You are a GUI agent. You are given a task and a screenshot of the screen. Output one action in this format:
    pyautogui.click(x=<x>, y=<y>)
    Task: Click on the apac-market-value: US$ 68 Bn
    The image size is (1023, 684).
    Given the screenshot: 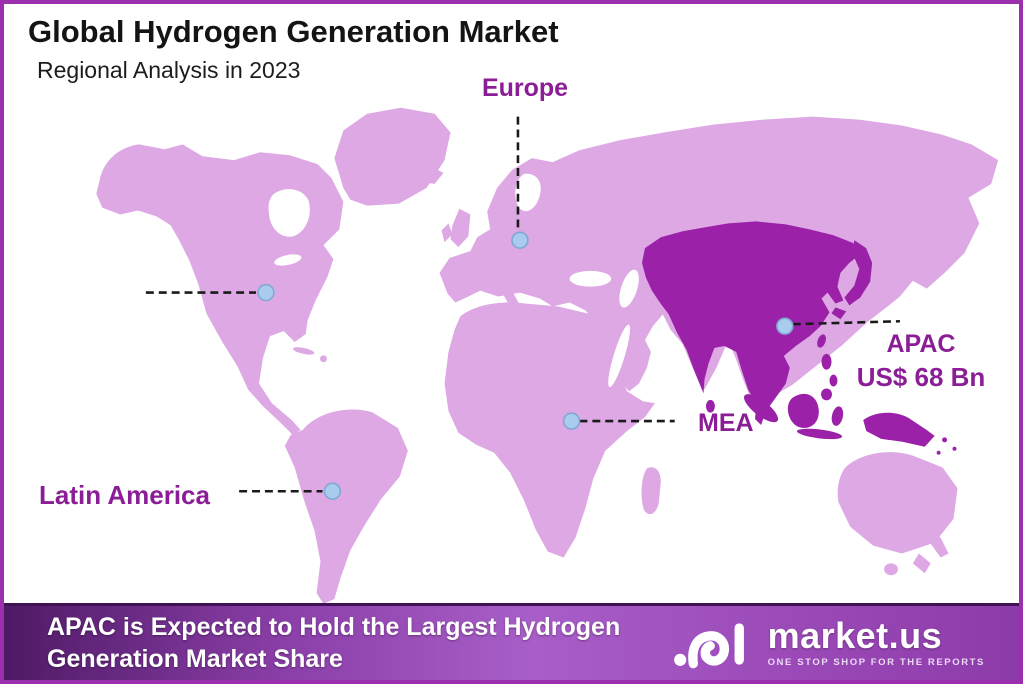 What is the action you would take?
    pyautogui.click(x=921, y=377)
    